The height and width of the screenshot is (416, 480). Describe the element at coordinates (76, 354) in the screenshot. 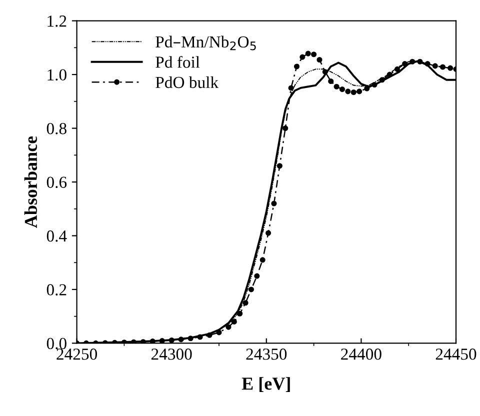

I see `x-tick-label: 24250` at that location.